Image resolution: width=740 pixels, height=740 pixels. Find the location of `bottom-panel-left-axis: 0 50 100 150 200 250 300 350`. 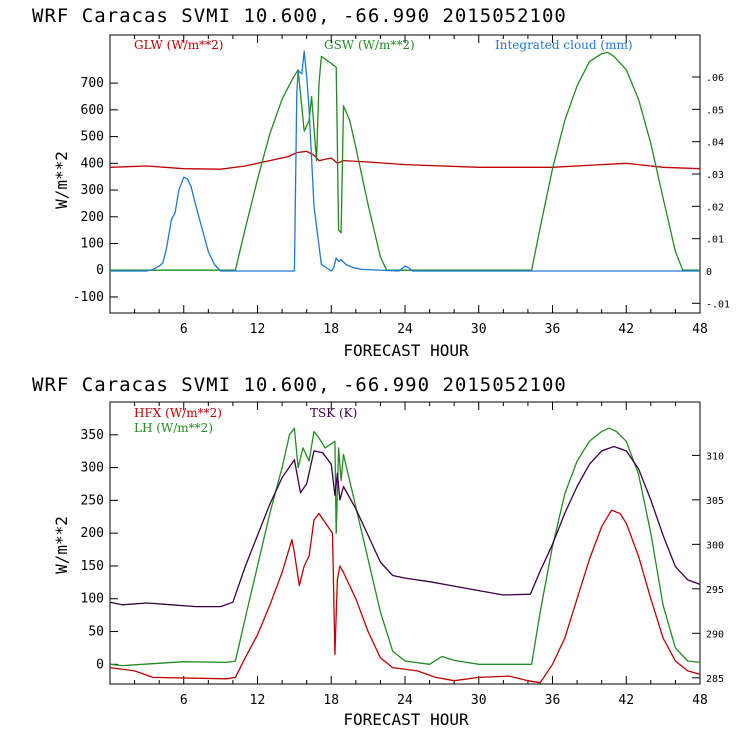

bottom-panel-left-axis: 0 50 100 150 200 250 300 350 is located at coordinates (99, 550).